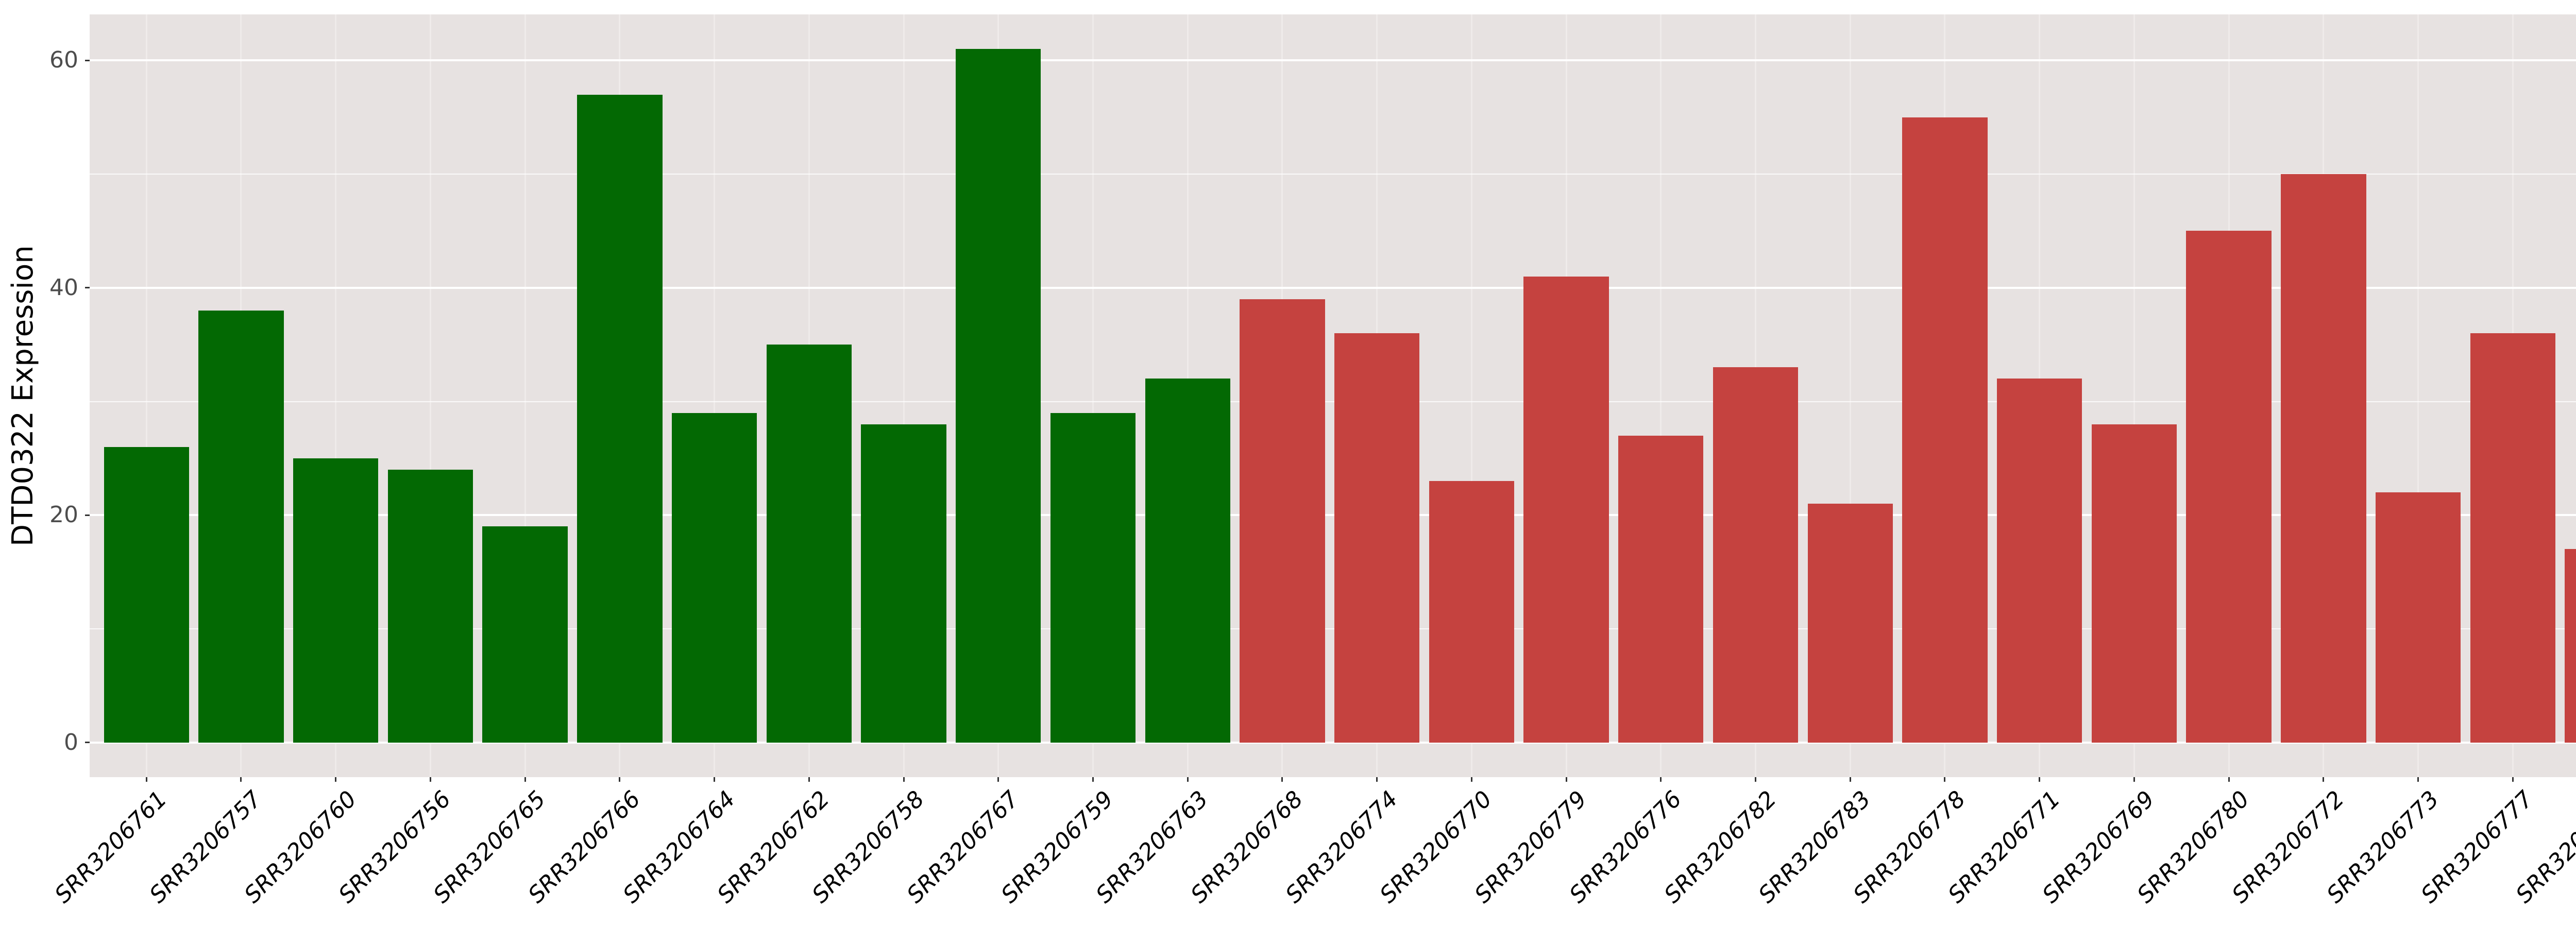 This screenshot has height=927, width=2576. I want to click on bar-SRR3206761, so click(146, 595).